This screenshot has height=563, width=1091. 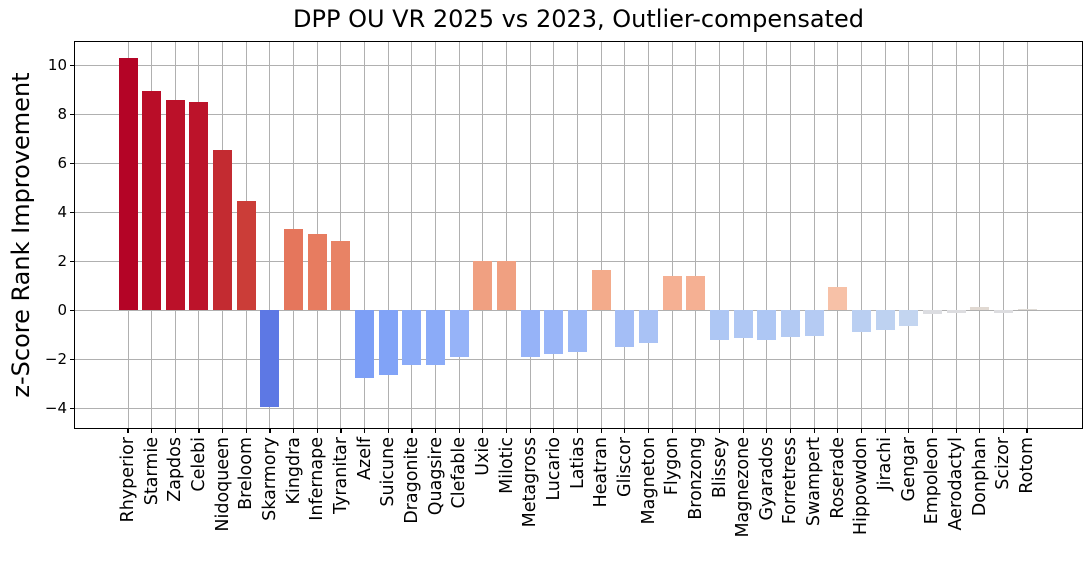 What do you see at coordinates (21, 235) in the screenshot?
I see `y-axis-label: z-Score Rank Improvement` at bounding box center [21, 235].